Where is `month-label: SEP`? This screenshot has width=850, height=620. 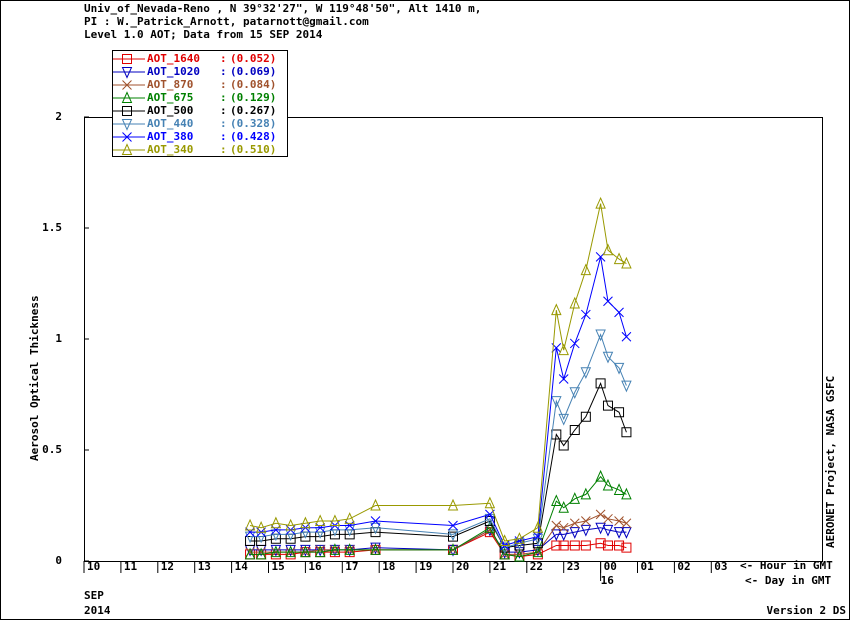 month-label: SEP is located at coordinates (94, 595).